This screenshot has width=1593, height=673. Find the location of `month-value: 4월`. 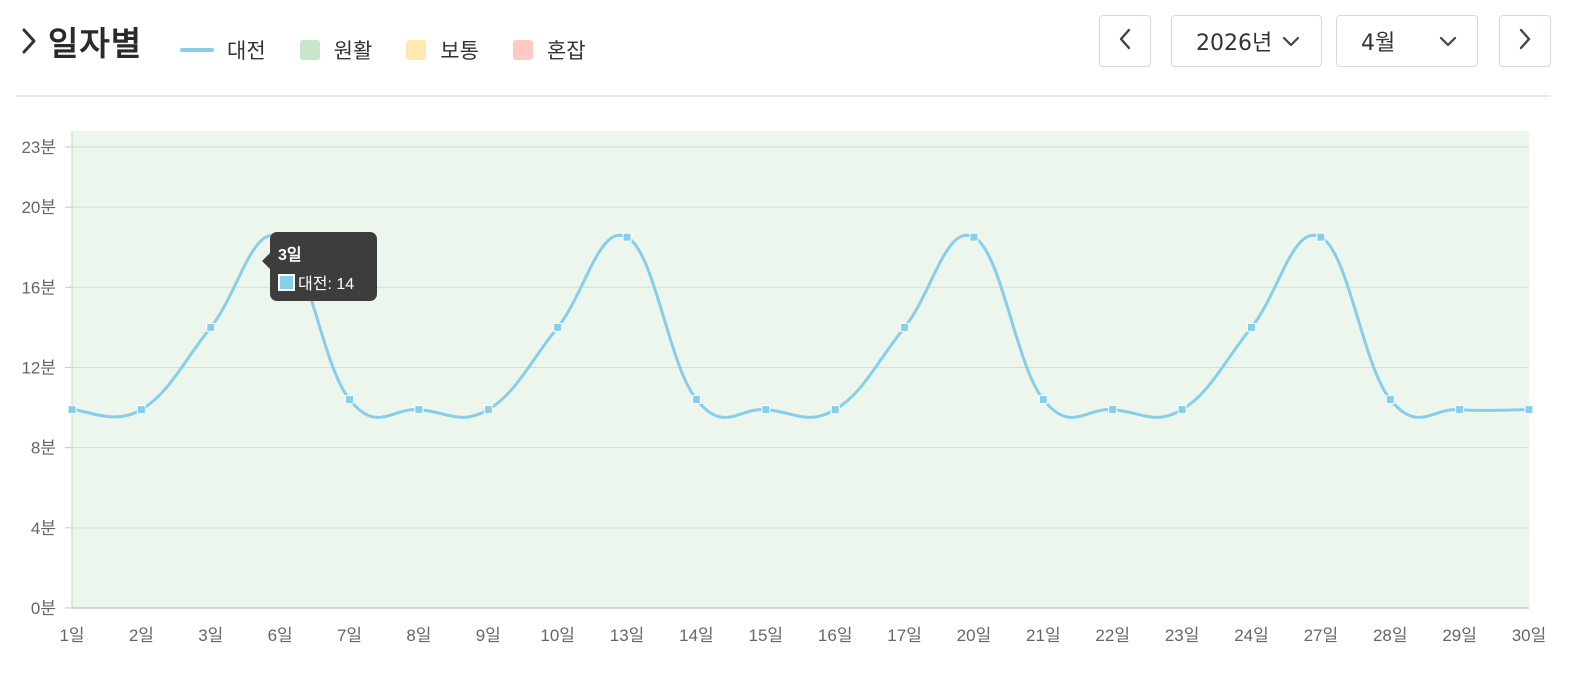

month-value: 4월 is located at coordinates (1378, 43).